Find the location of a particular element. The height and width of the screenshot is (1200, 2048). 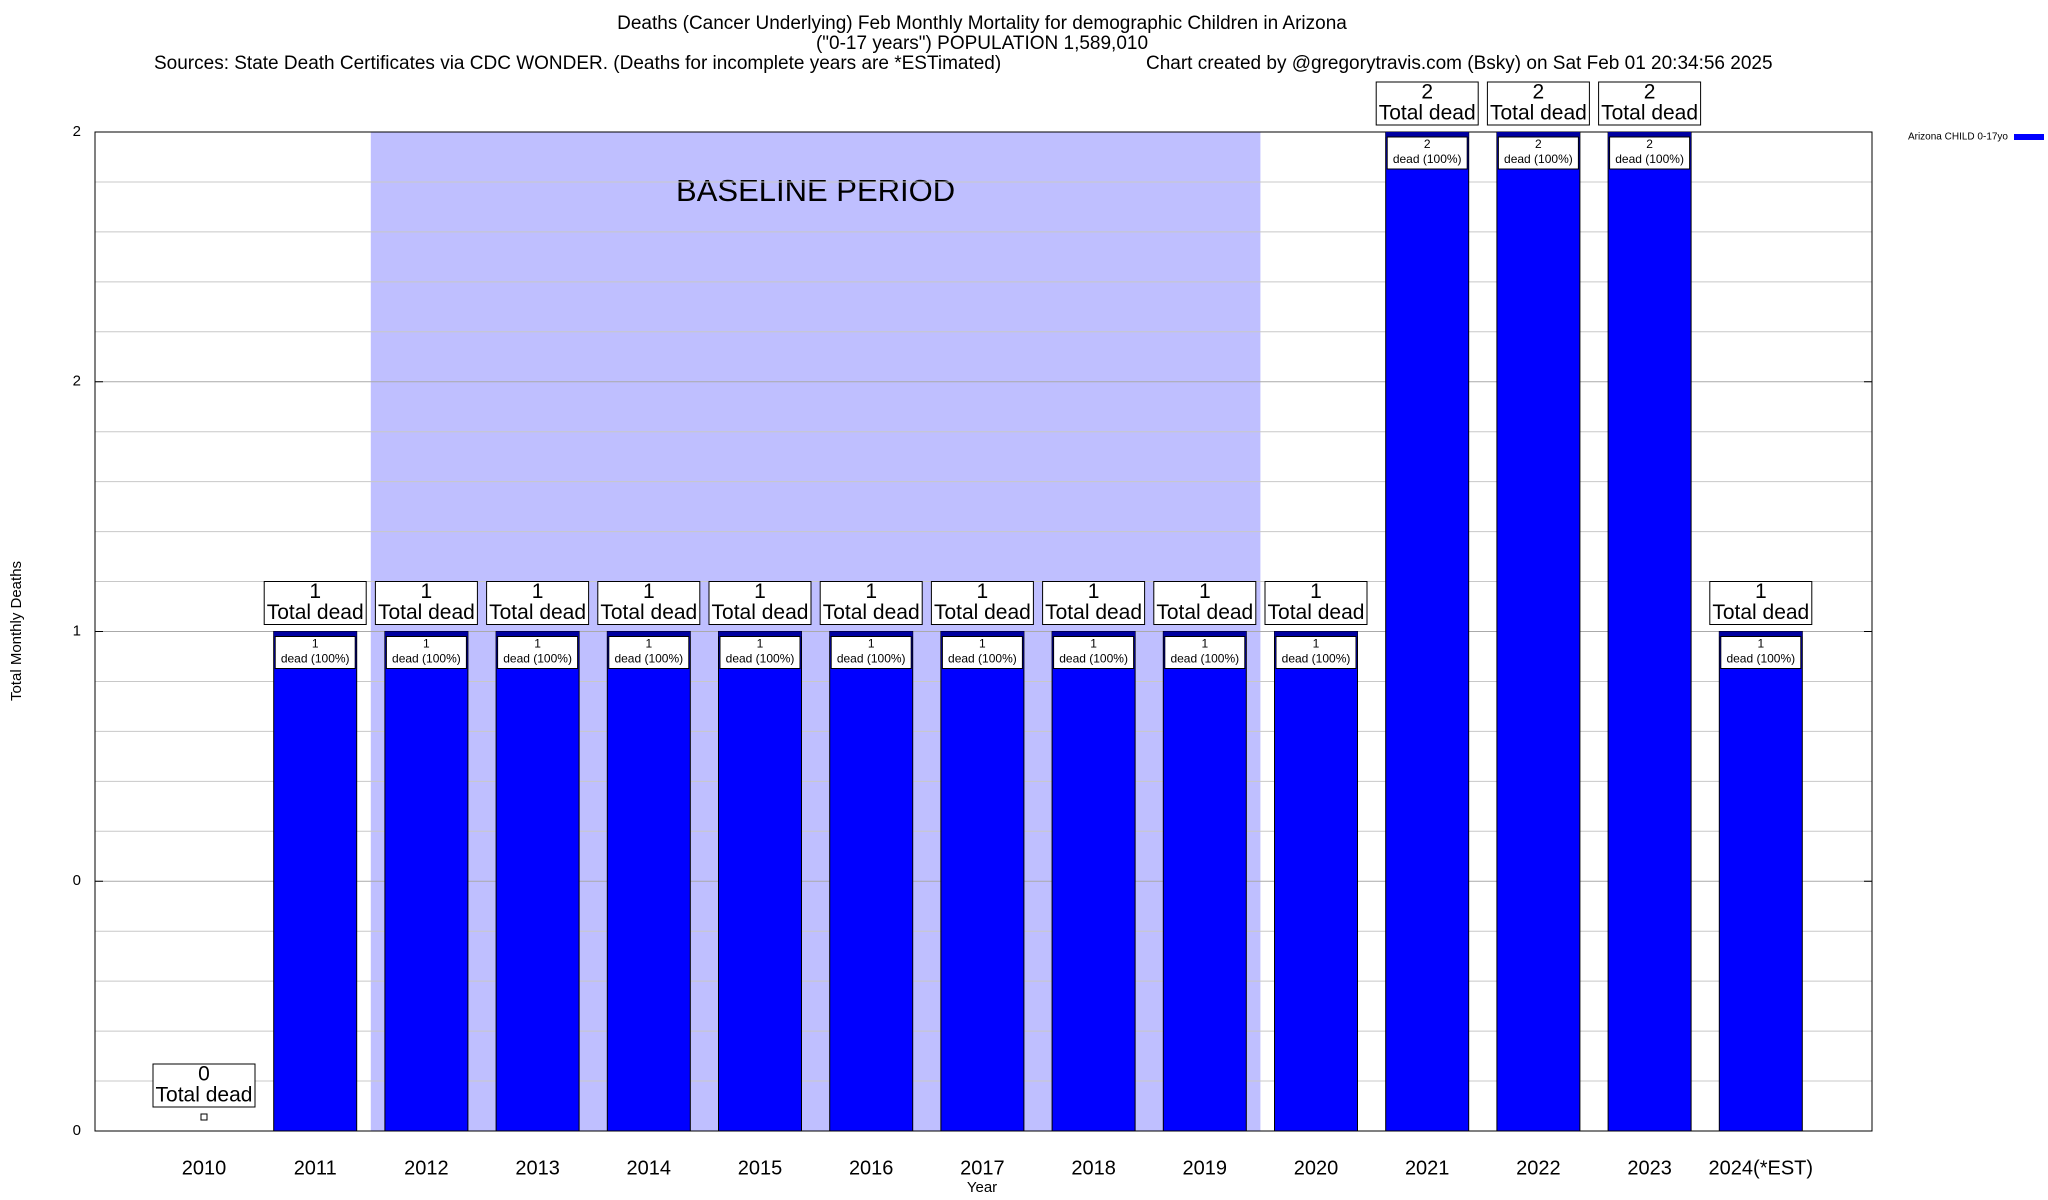

x-tick-label: 2023 is located at coordinates (1649, 1168).